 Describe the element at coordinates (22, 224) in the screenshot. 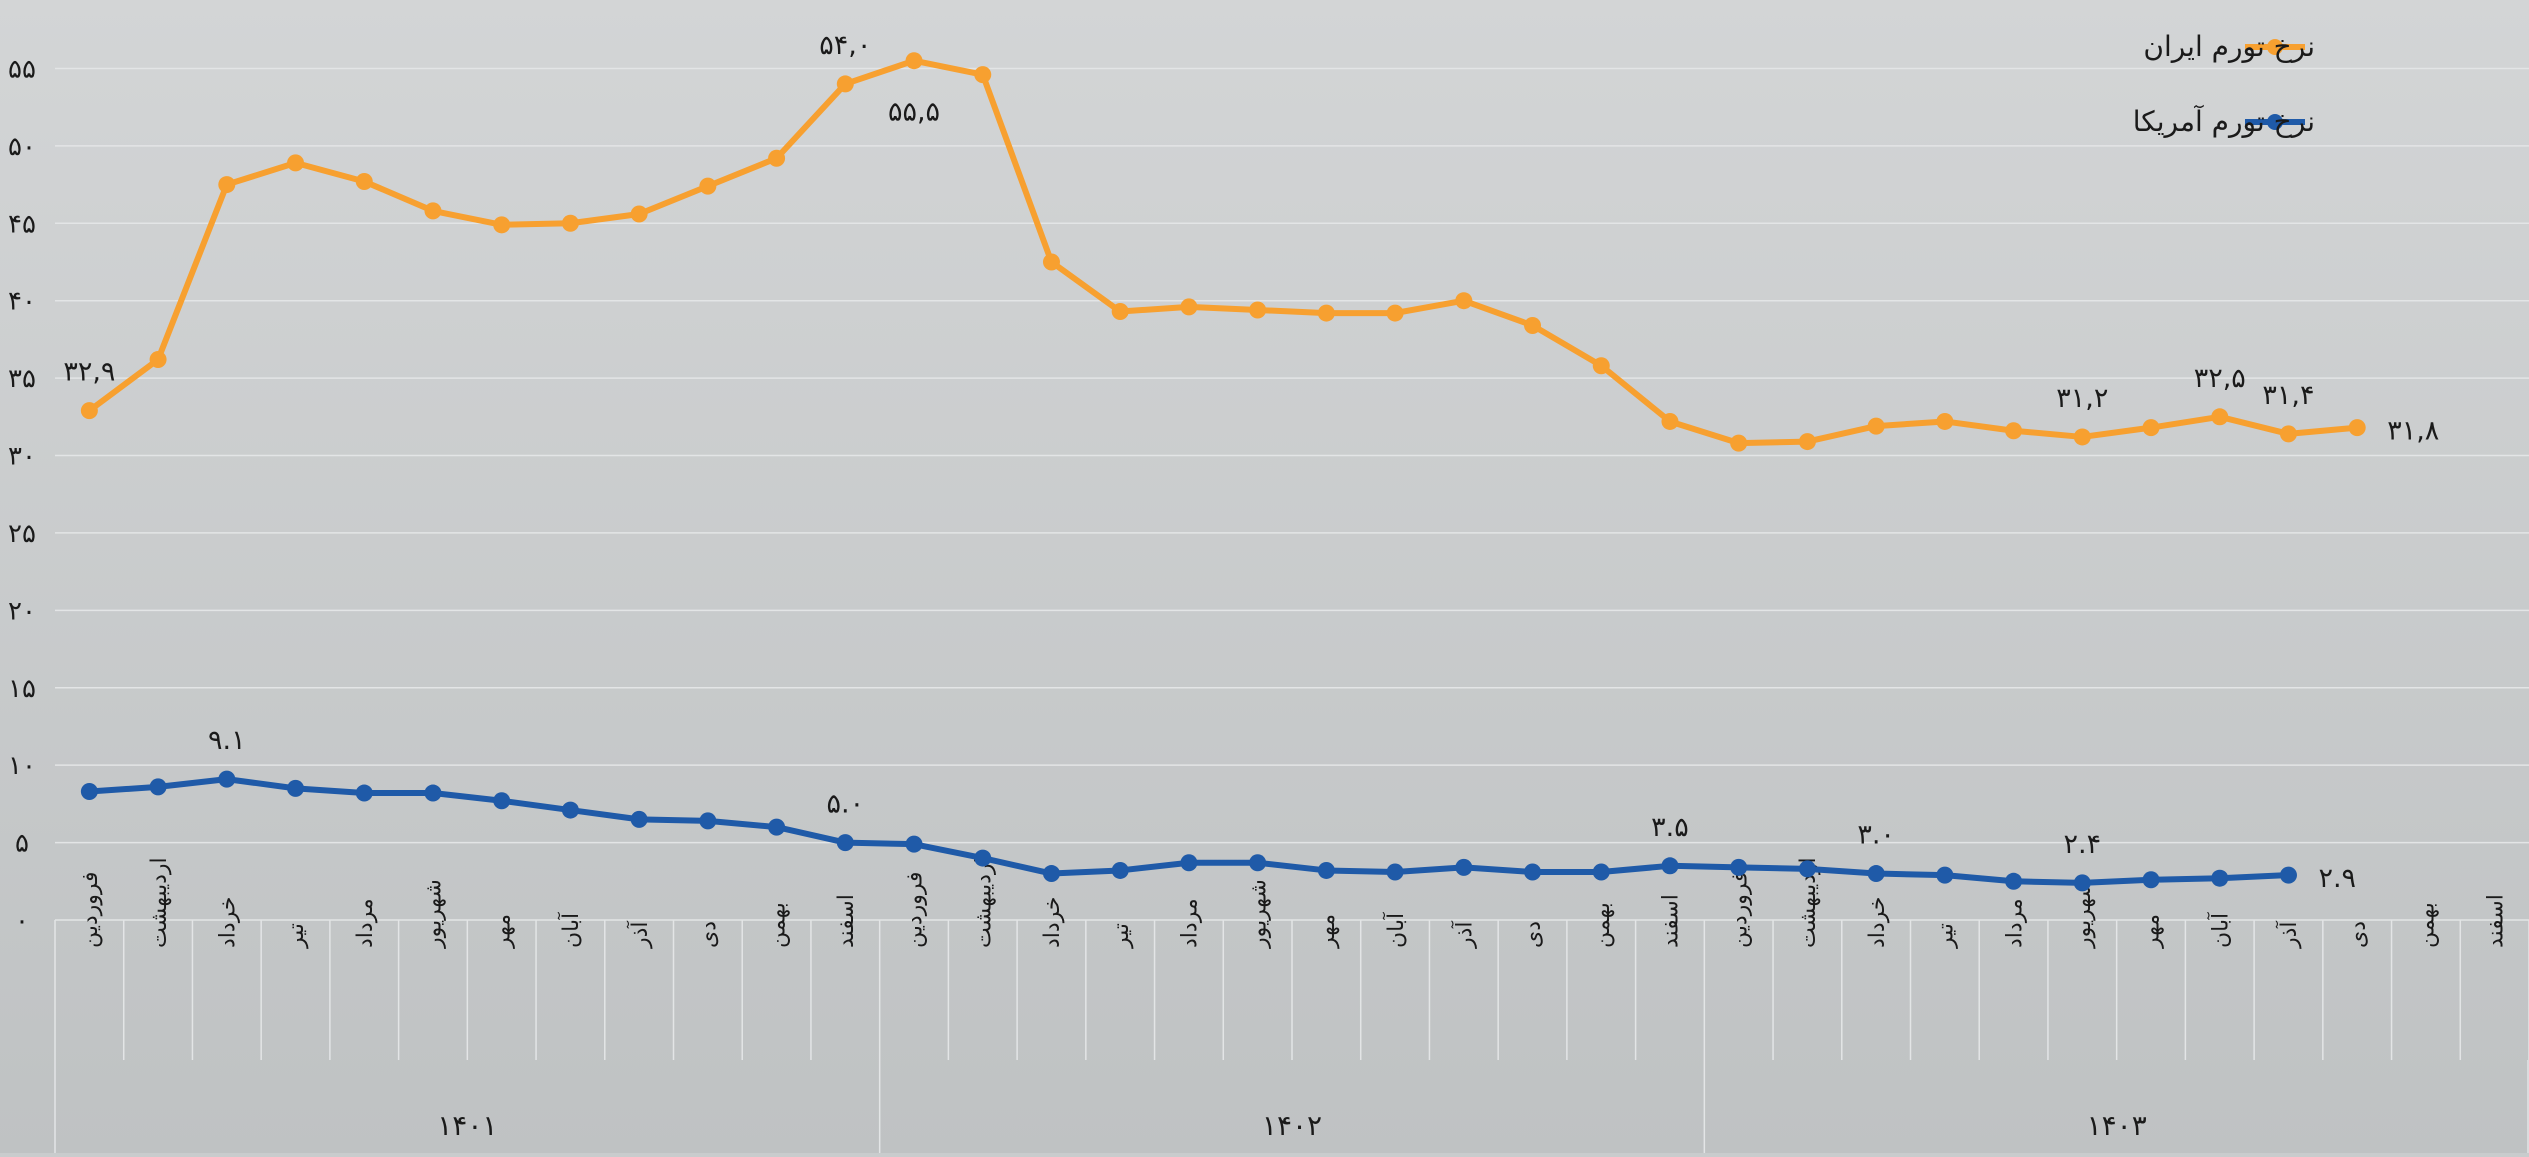

I see `y-tick-label: ۴۵` at that location.